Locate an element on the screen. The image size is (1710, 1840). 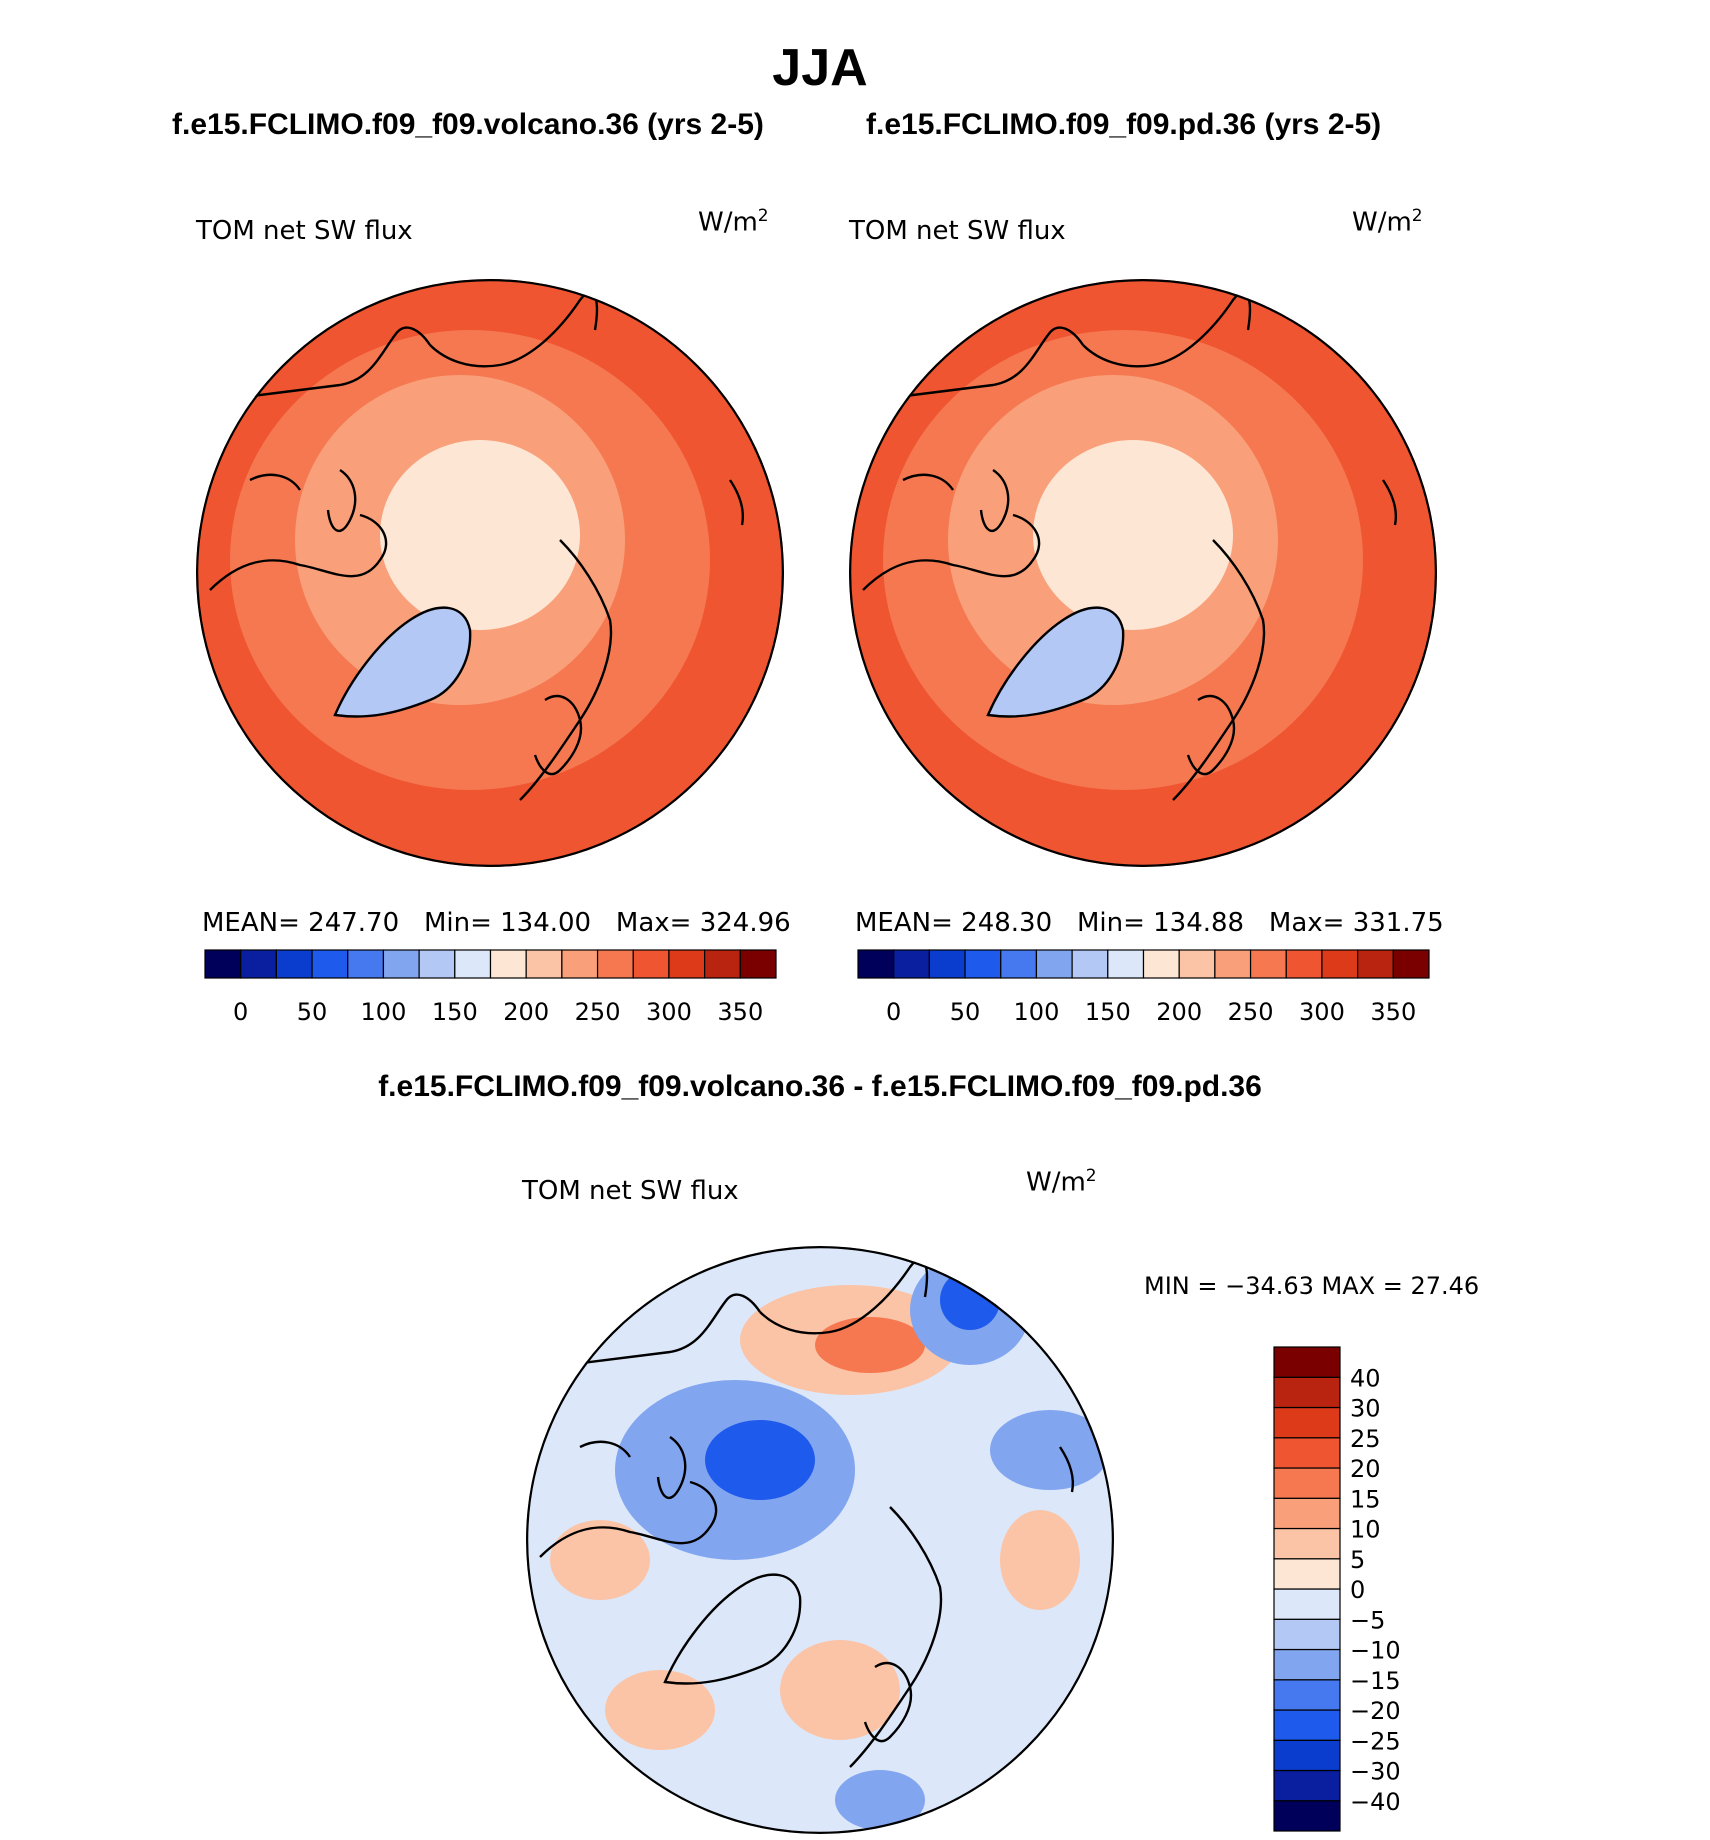
diff-variable: TOM net SW flux is located at coordinates (630, 1191).